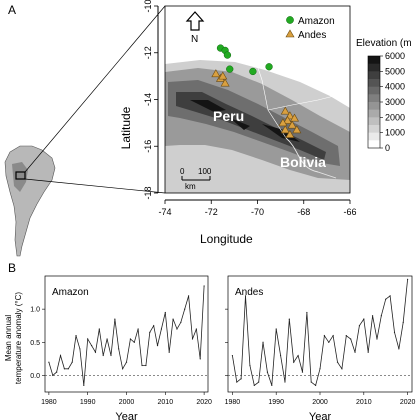  Describe the element at coordinates (204, 402) in the screenshot. I see `xtick-label: 2020` at that location.